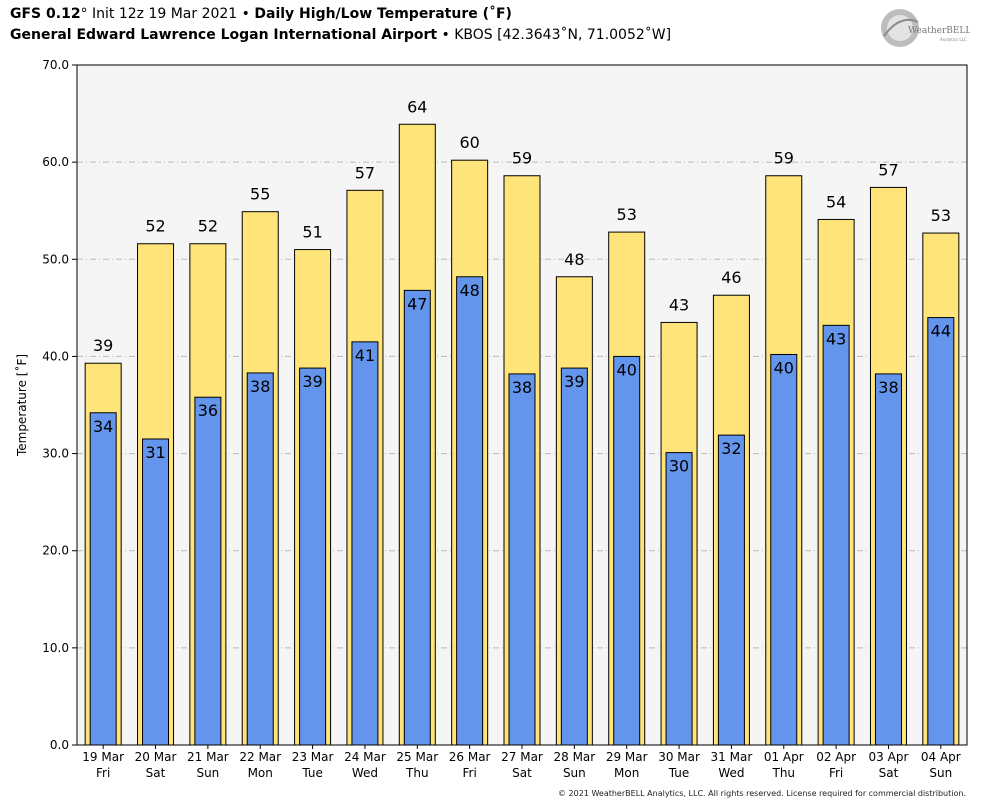  Describe the element at coordinates (103, 345) in the screenshot. I see `high-value-label: 39` at that location.